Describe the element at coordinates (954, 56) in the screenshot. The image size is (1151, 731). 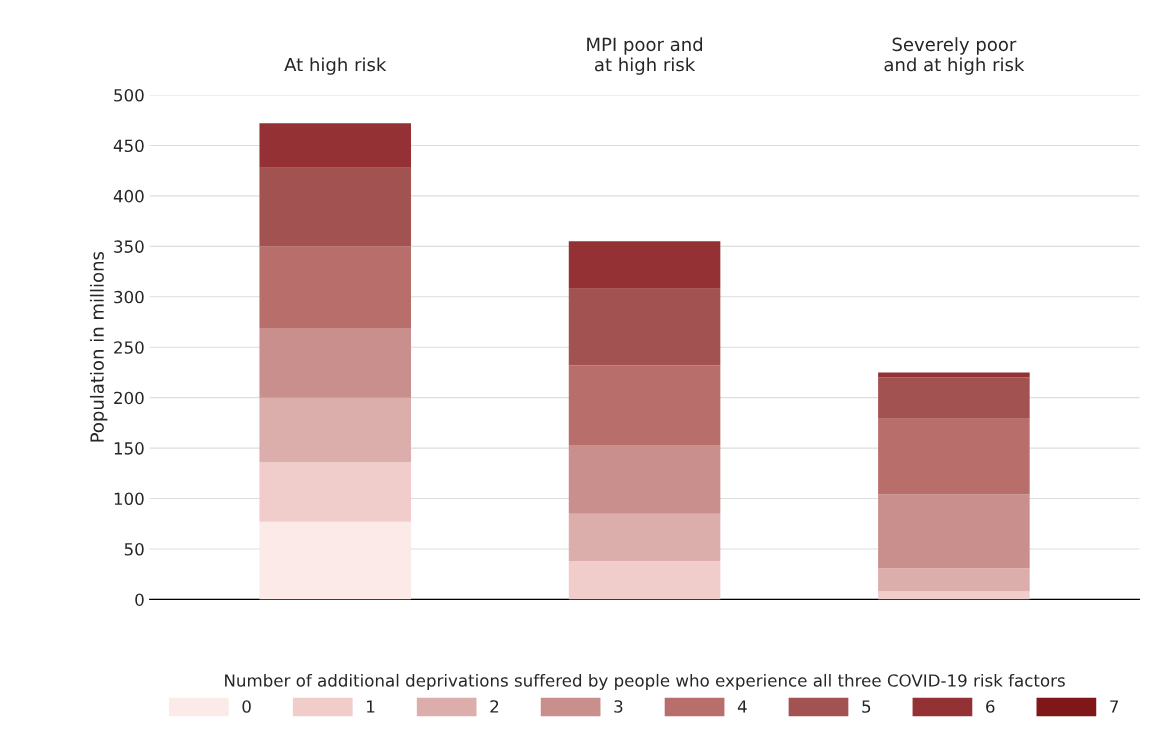
I see `x-tick-label: Severely poor and at high risk` at that location.